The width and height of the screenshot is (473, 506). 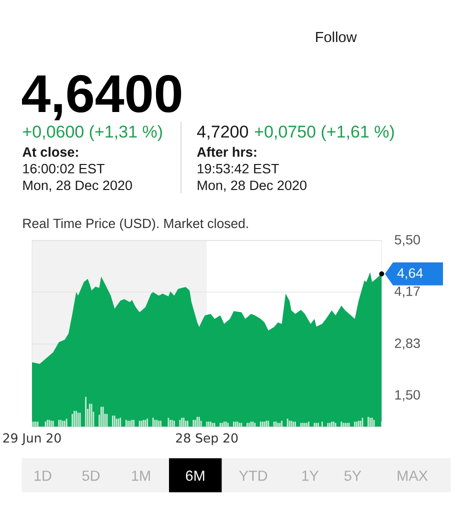 What do you see at coordinates (63, 169) in the screenshot?
I see `text: 16:00:02 EST` at bounding box center [63, 169].